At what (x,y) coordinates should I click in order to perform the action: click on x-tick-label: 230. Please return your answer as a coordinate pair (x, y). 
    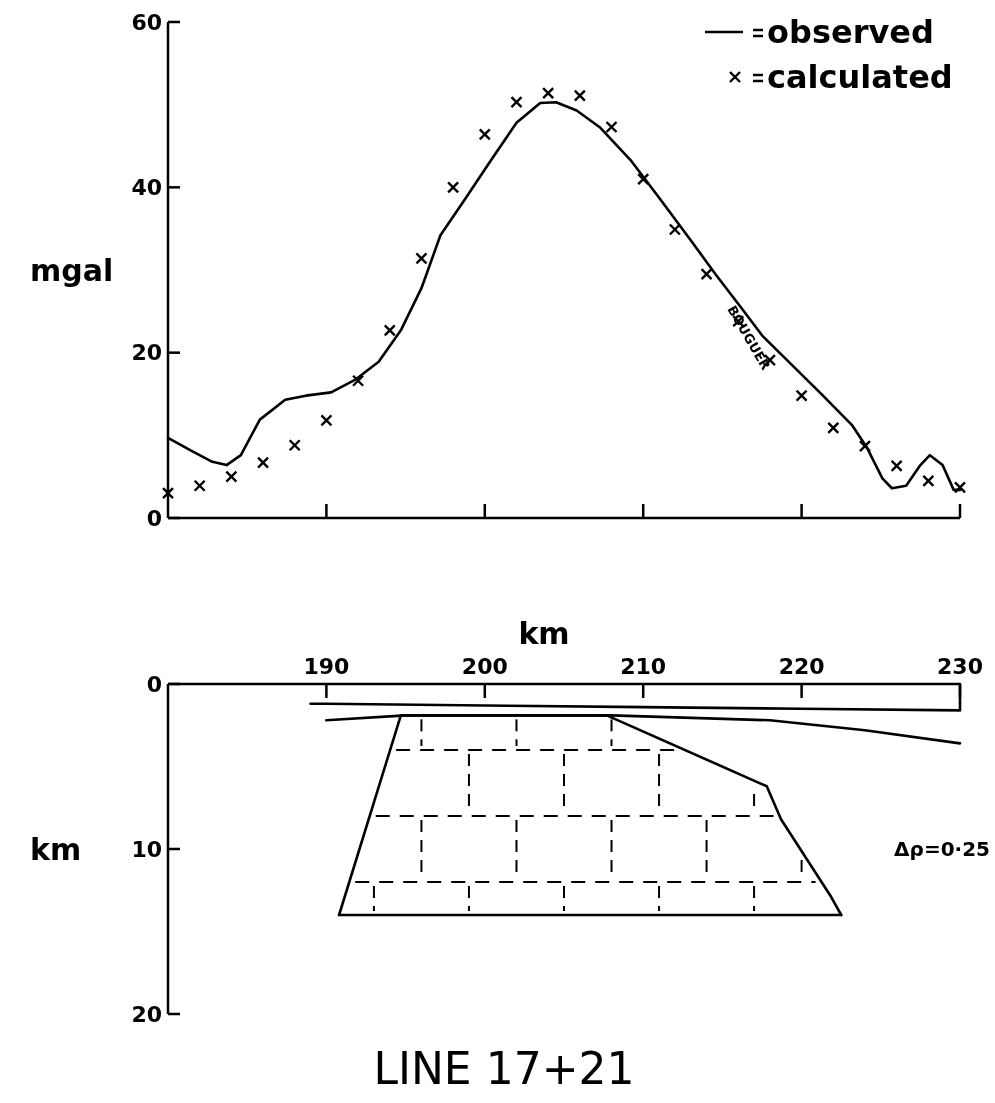
    Looking at the image, I should click on (960, 666).